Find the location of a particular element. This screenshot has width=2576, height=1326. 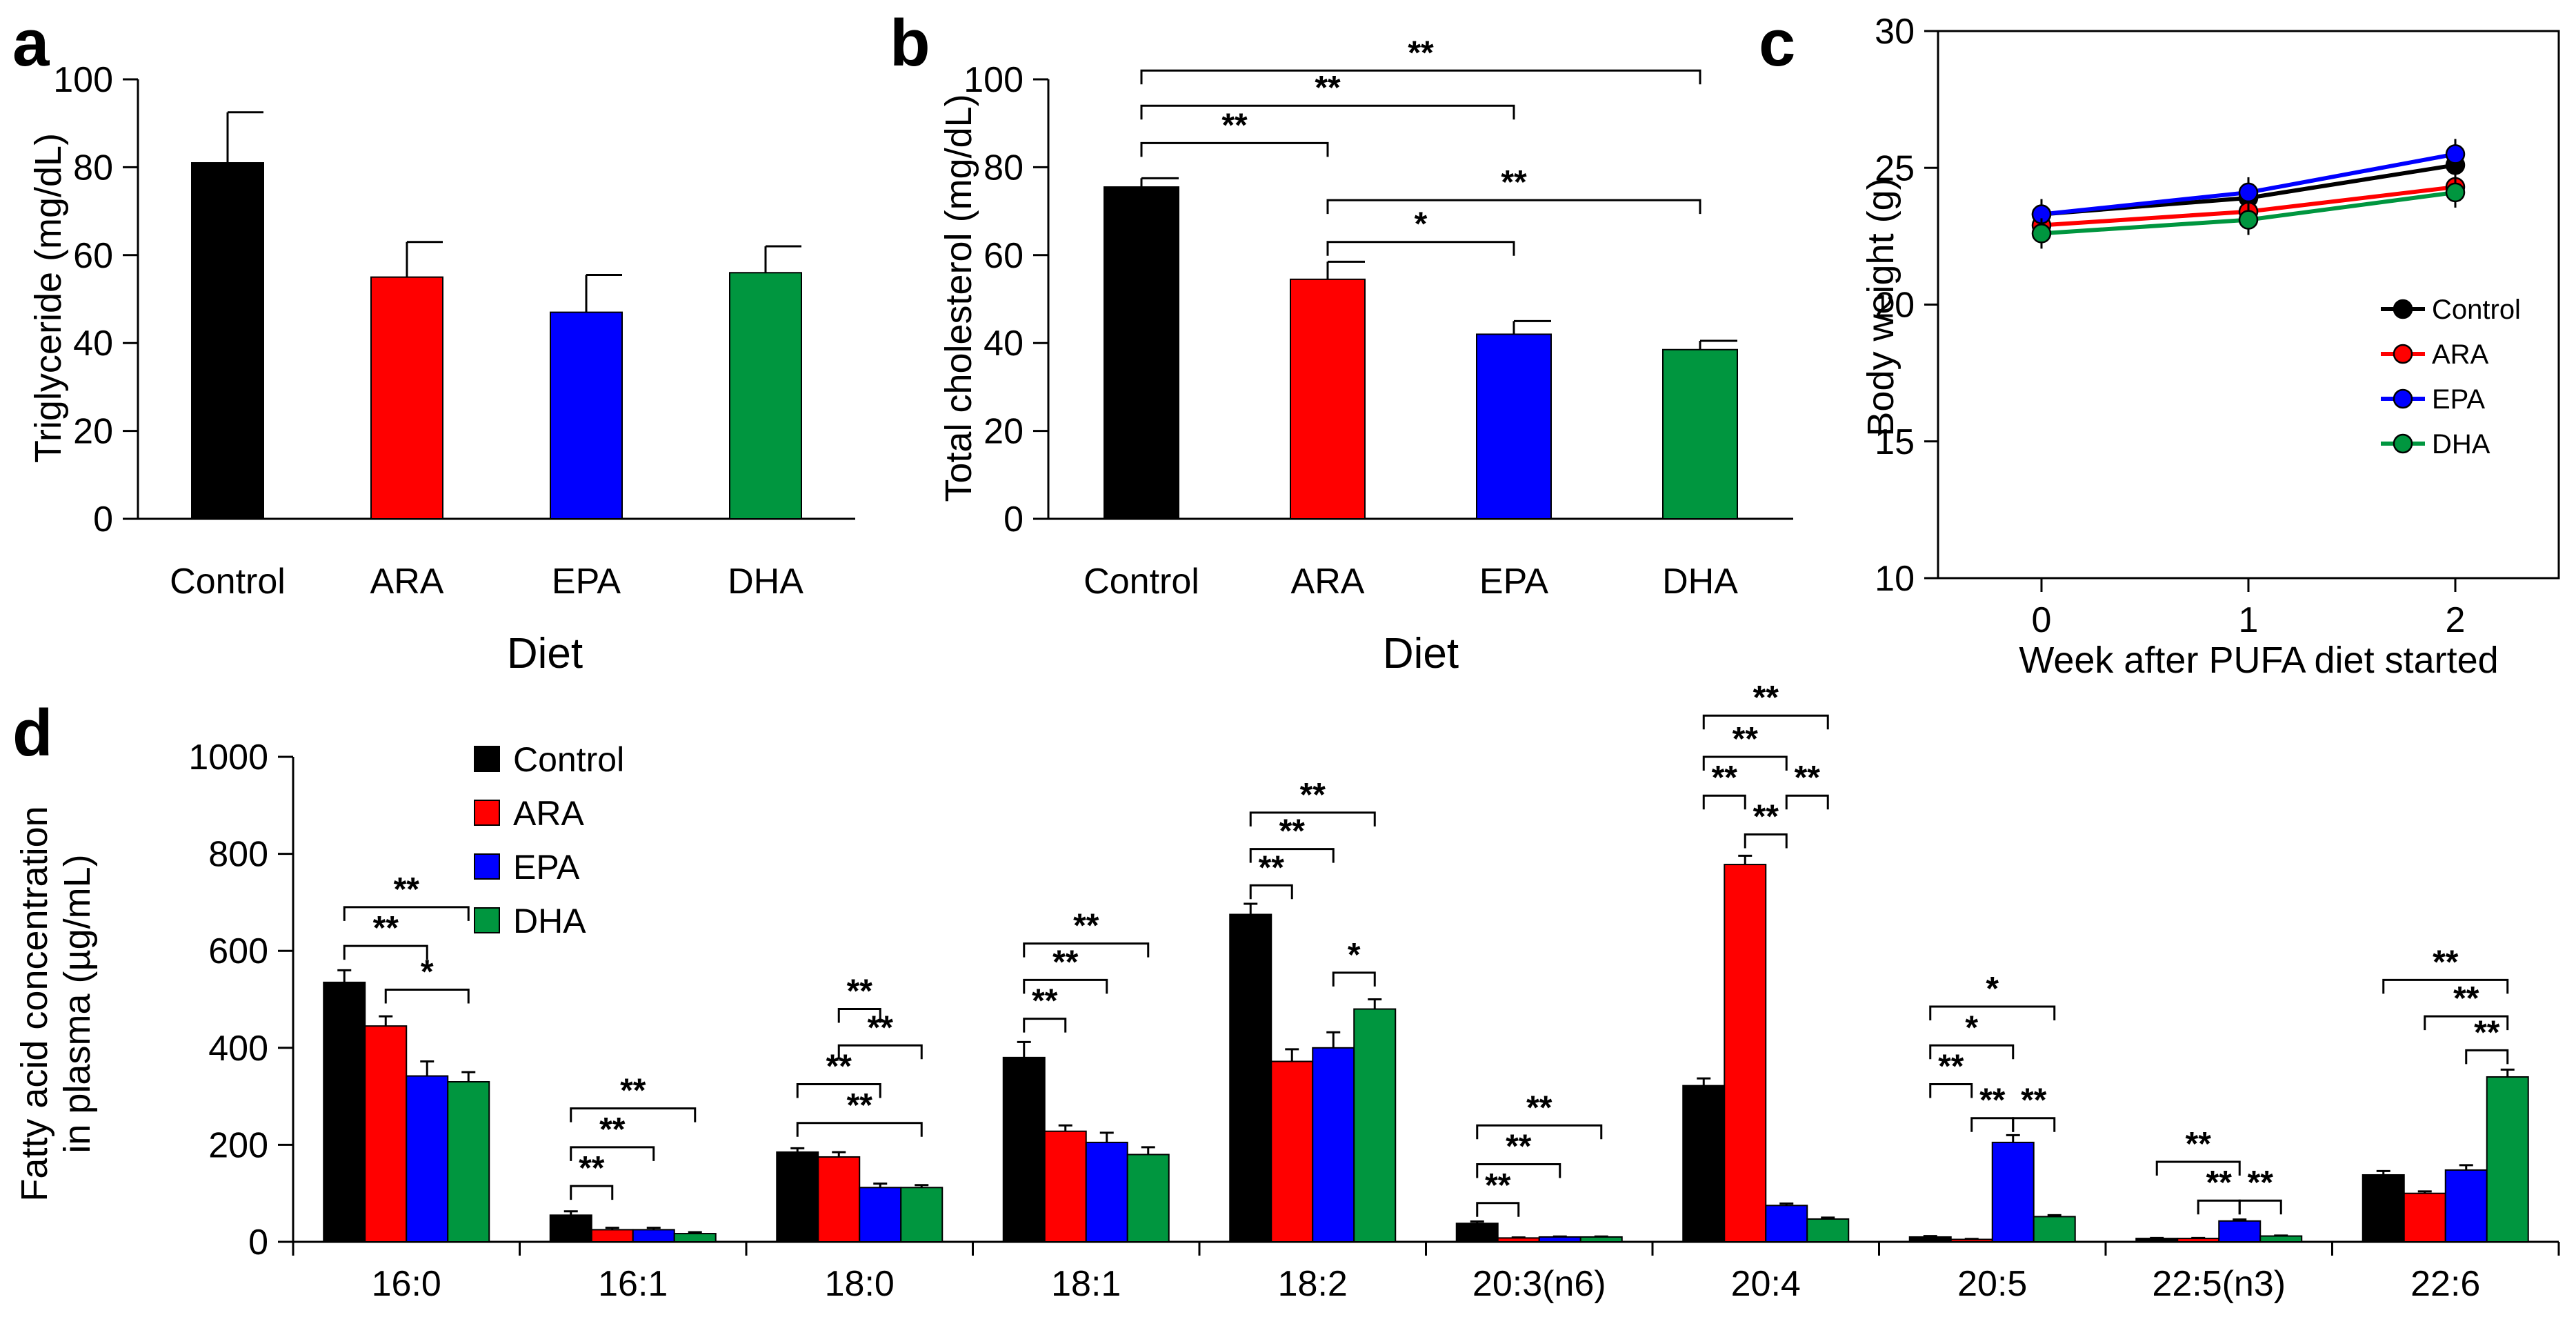

panel-d-sig-19-label: ** is located at coordinates (1498, 1185).